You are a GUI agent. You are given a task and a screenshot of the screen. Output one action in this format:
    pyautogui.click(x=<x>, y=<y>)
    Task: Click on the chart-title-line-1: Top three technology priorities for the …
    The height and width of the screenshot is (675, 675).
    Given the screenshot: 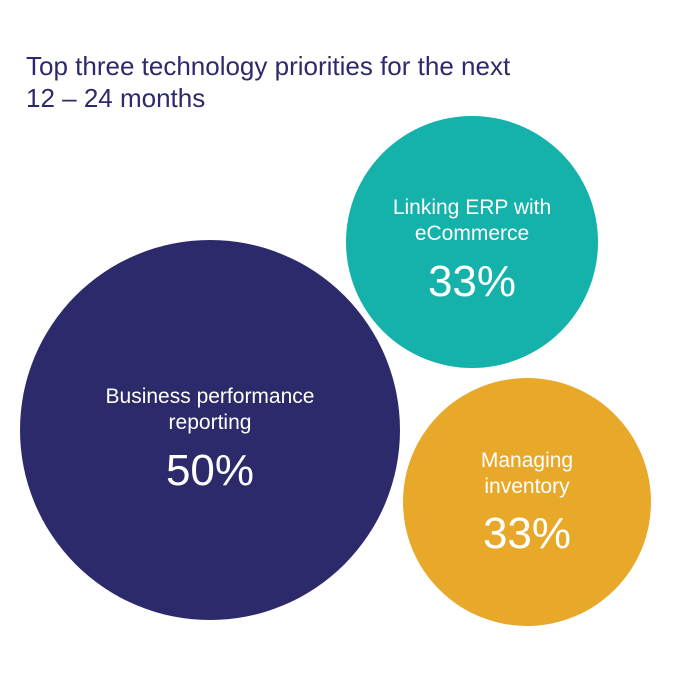 What is the action you would take?
    pyautogui.click(x=268, y=66)
    